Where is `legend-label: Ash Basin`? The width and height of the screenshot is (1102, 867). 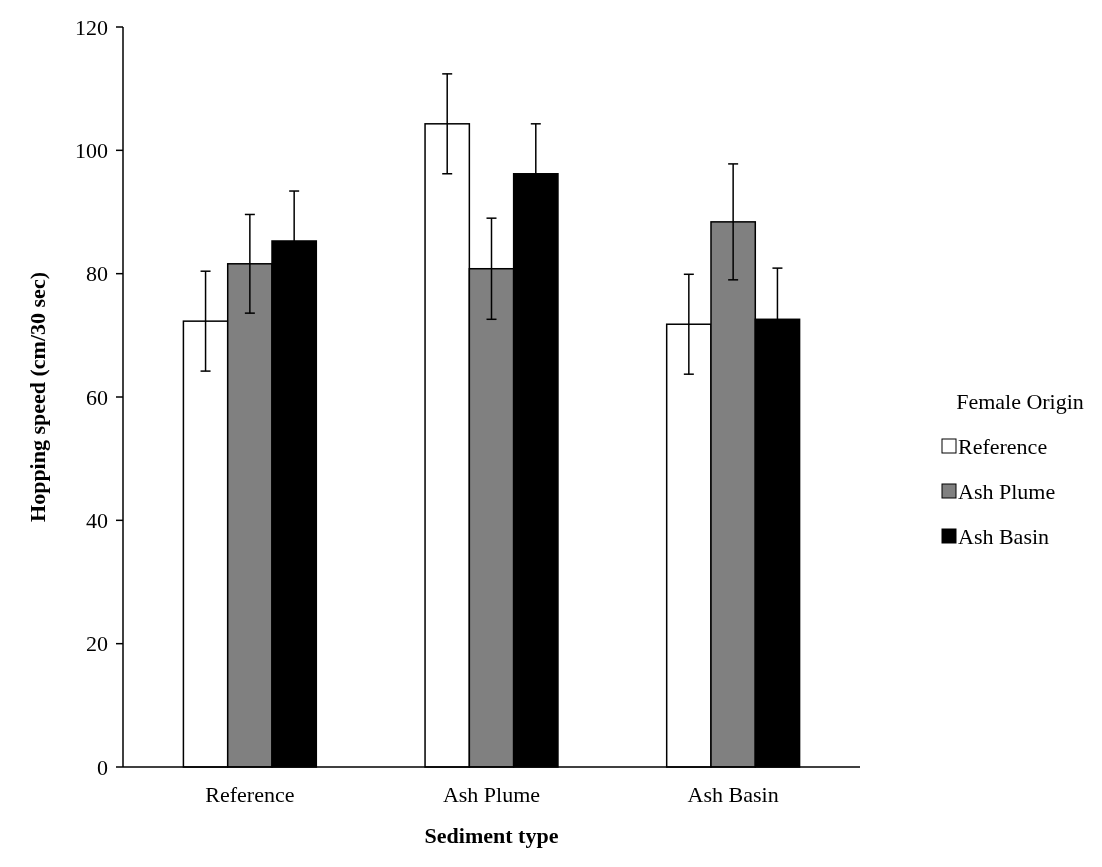
legend-label: Ash Basin is located at coordinates (1004, 536).